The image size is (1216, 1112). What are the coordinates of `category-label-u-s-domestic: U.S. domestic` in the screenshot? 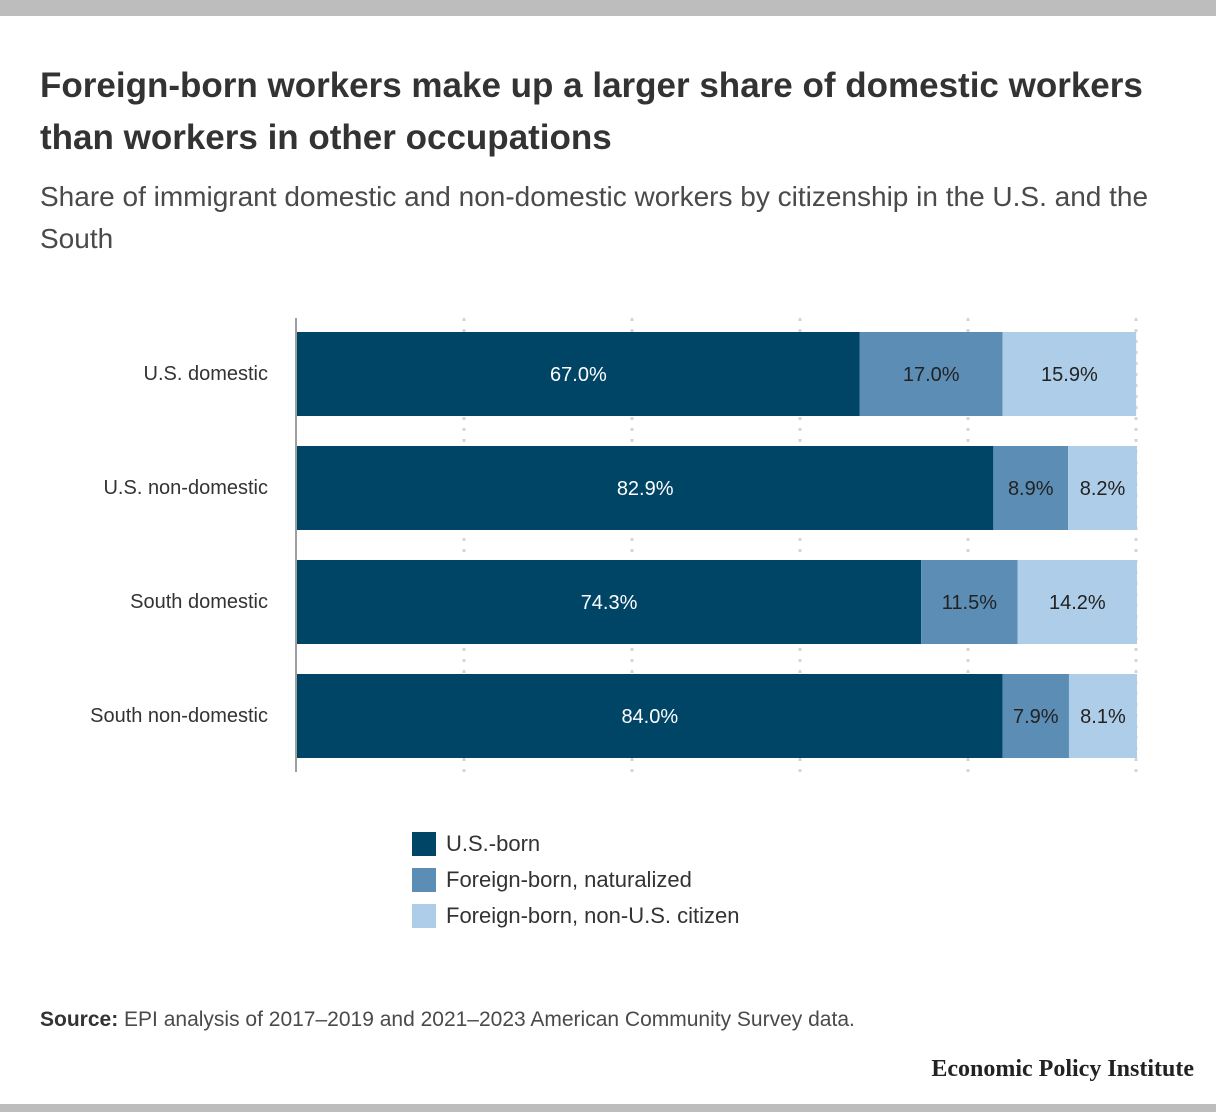 It's located at (206, 374).